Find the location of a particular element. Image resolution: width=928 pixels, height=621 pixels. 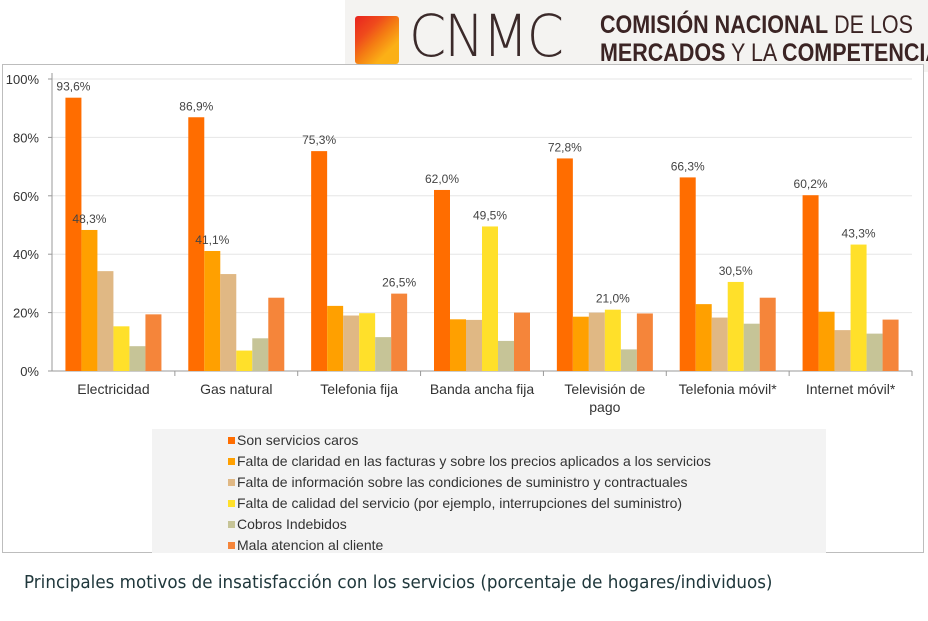

logo-line-1: COMISIÓN NACIONAL DE LOS is located at coordinates (756, 25).